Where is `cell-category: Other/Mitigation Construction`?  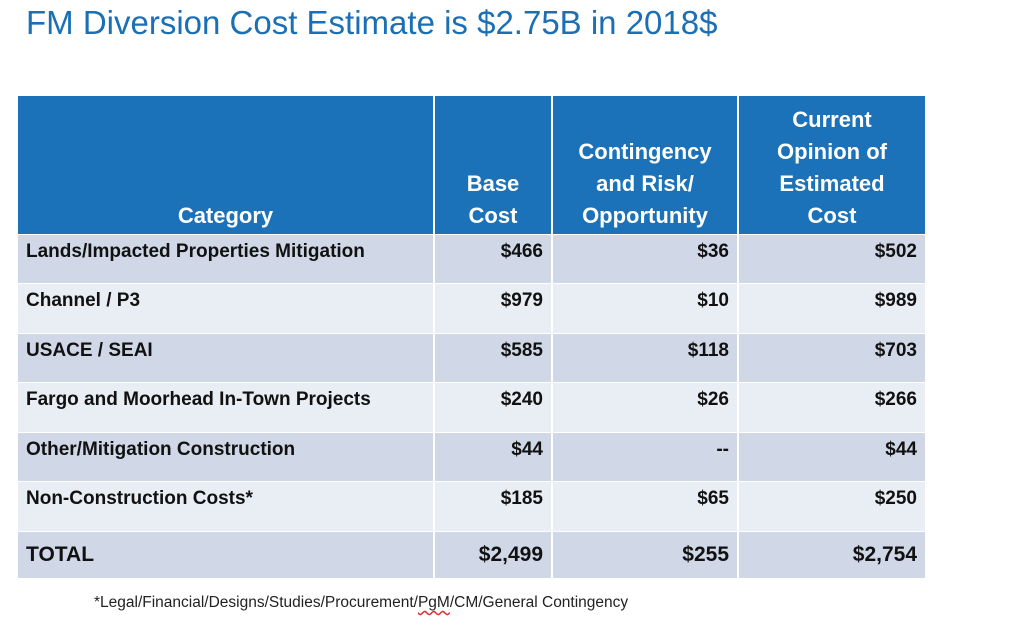
cell-category: Other/Mitigation Construction is located at coordinates (226, 456).